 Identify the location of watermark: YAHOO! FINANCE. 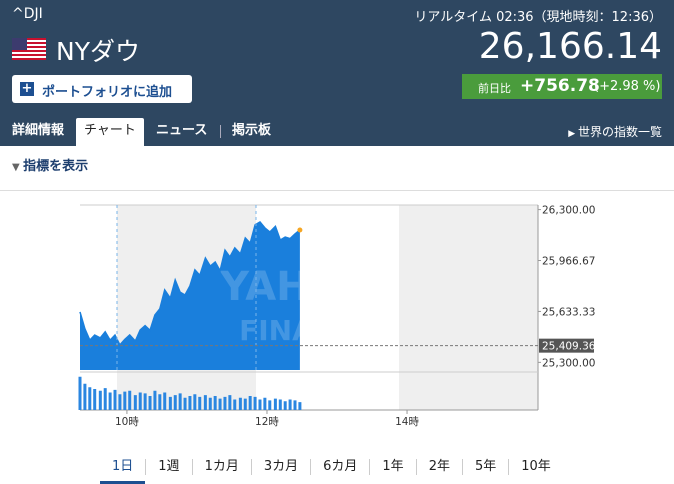
(307, 305).